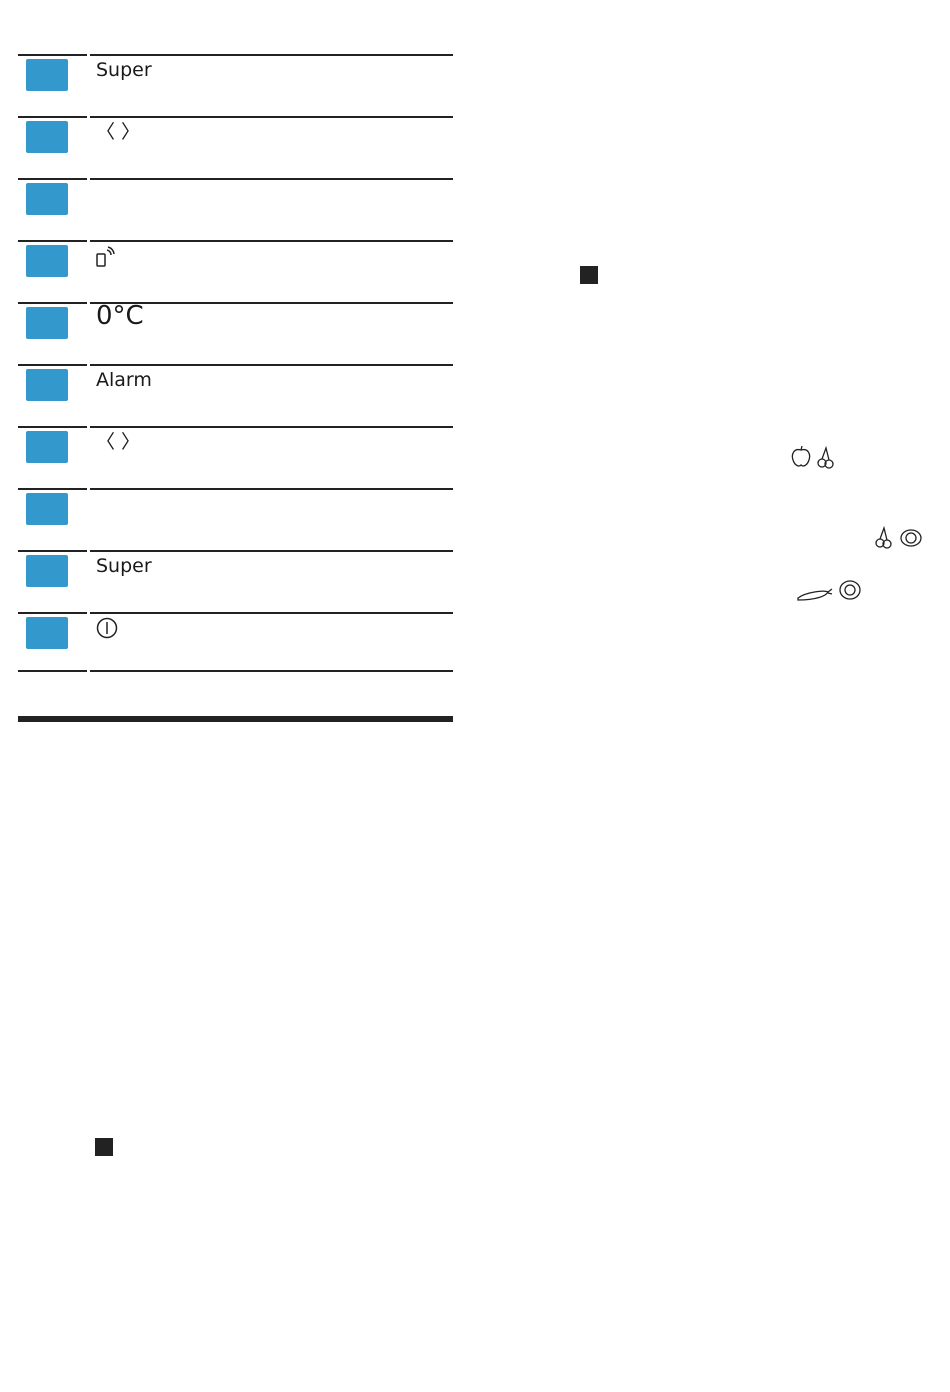  Describe the element at coordinates (235, 395) in the screenshot. I see `key-row: Alarm` at that location.